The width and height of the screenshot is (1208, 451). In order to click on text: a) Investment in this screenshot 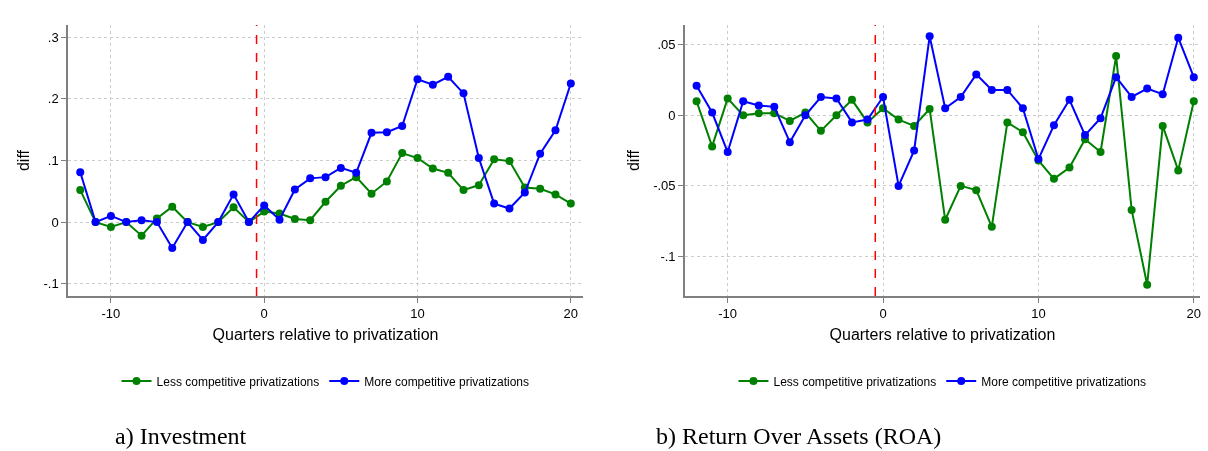, I will do `click(181, 436)`.